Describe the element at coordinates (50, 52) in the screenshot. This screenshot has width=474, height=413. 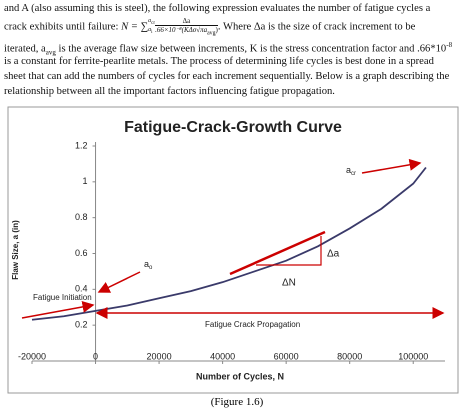
I see `subscript: avg` at that location.